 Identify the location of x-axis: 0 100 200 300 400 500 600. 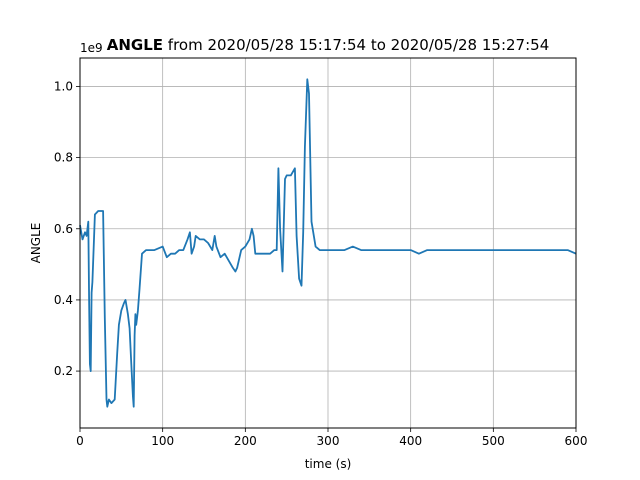
(331, 438).